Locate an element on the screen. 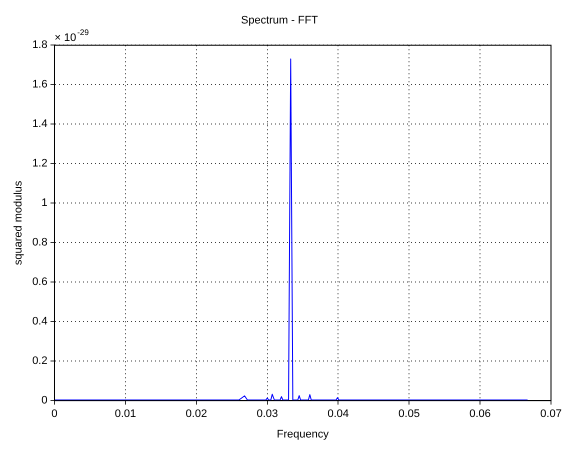 The image size is (581, 453). y-tick-label: 1 is located at coordinates (44, 203).